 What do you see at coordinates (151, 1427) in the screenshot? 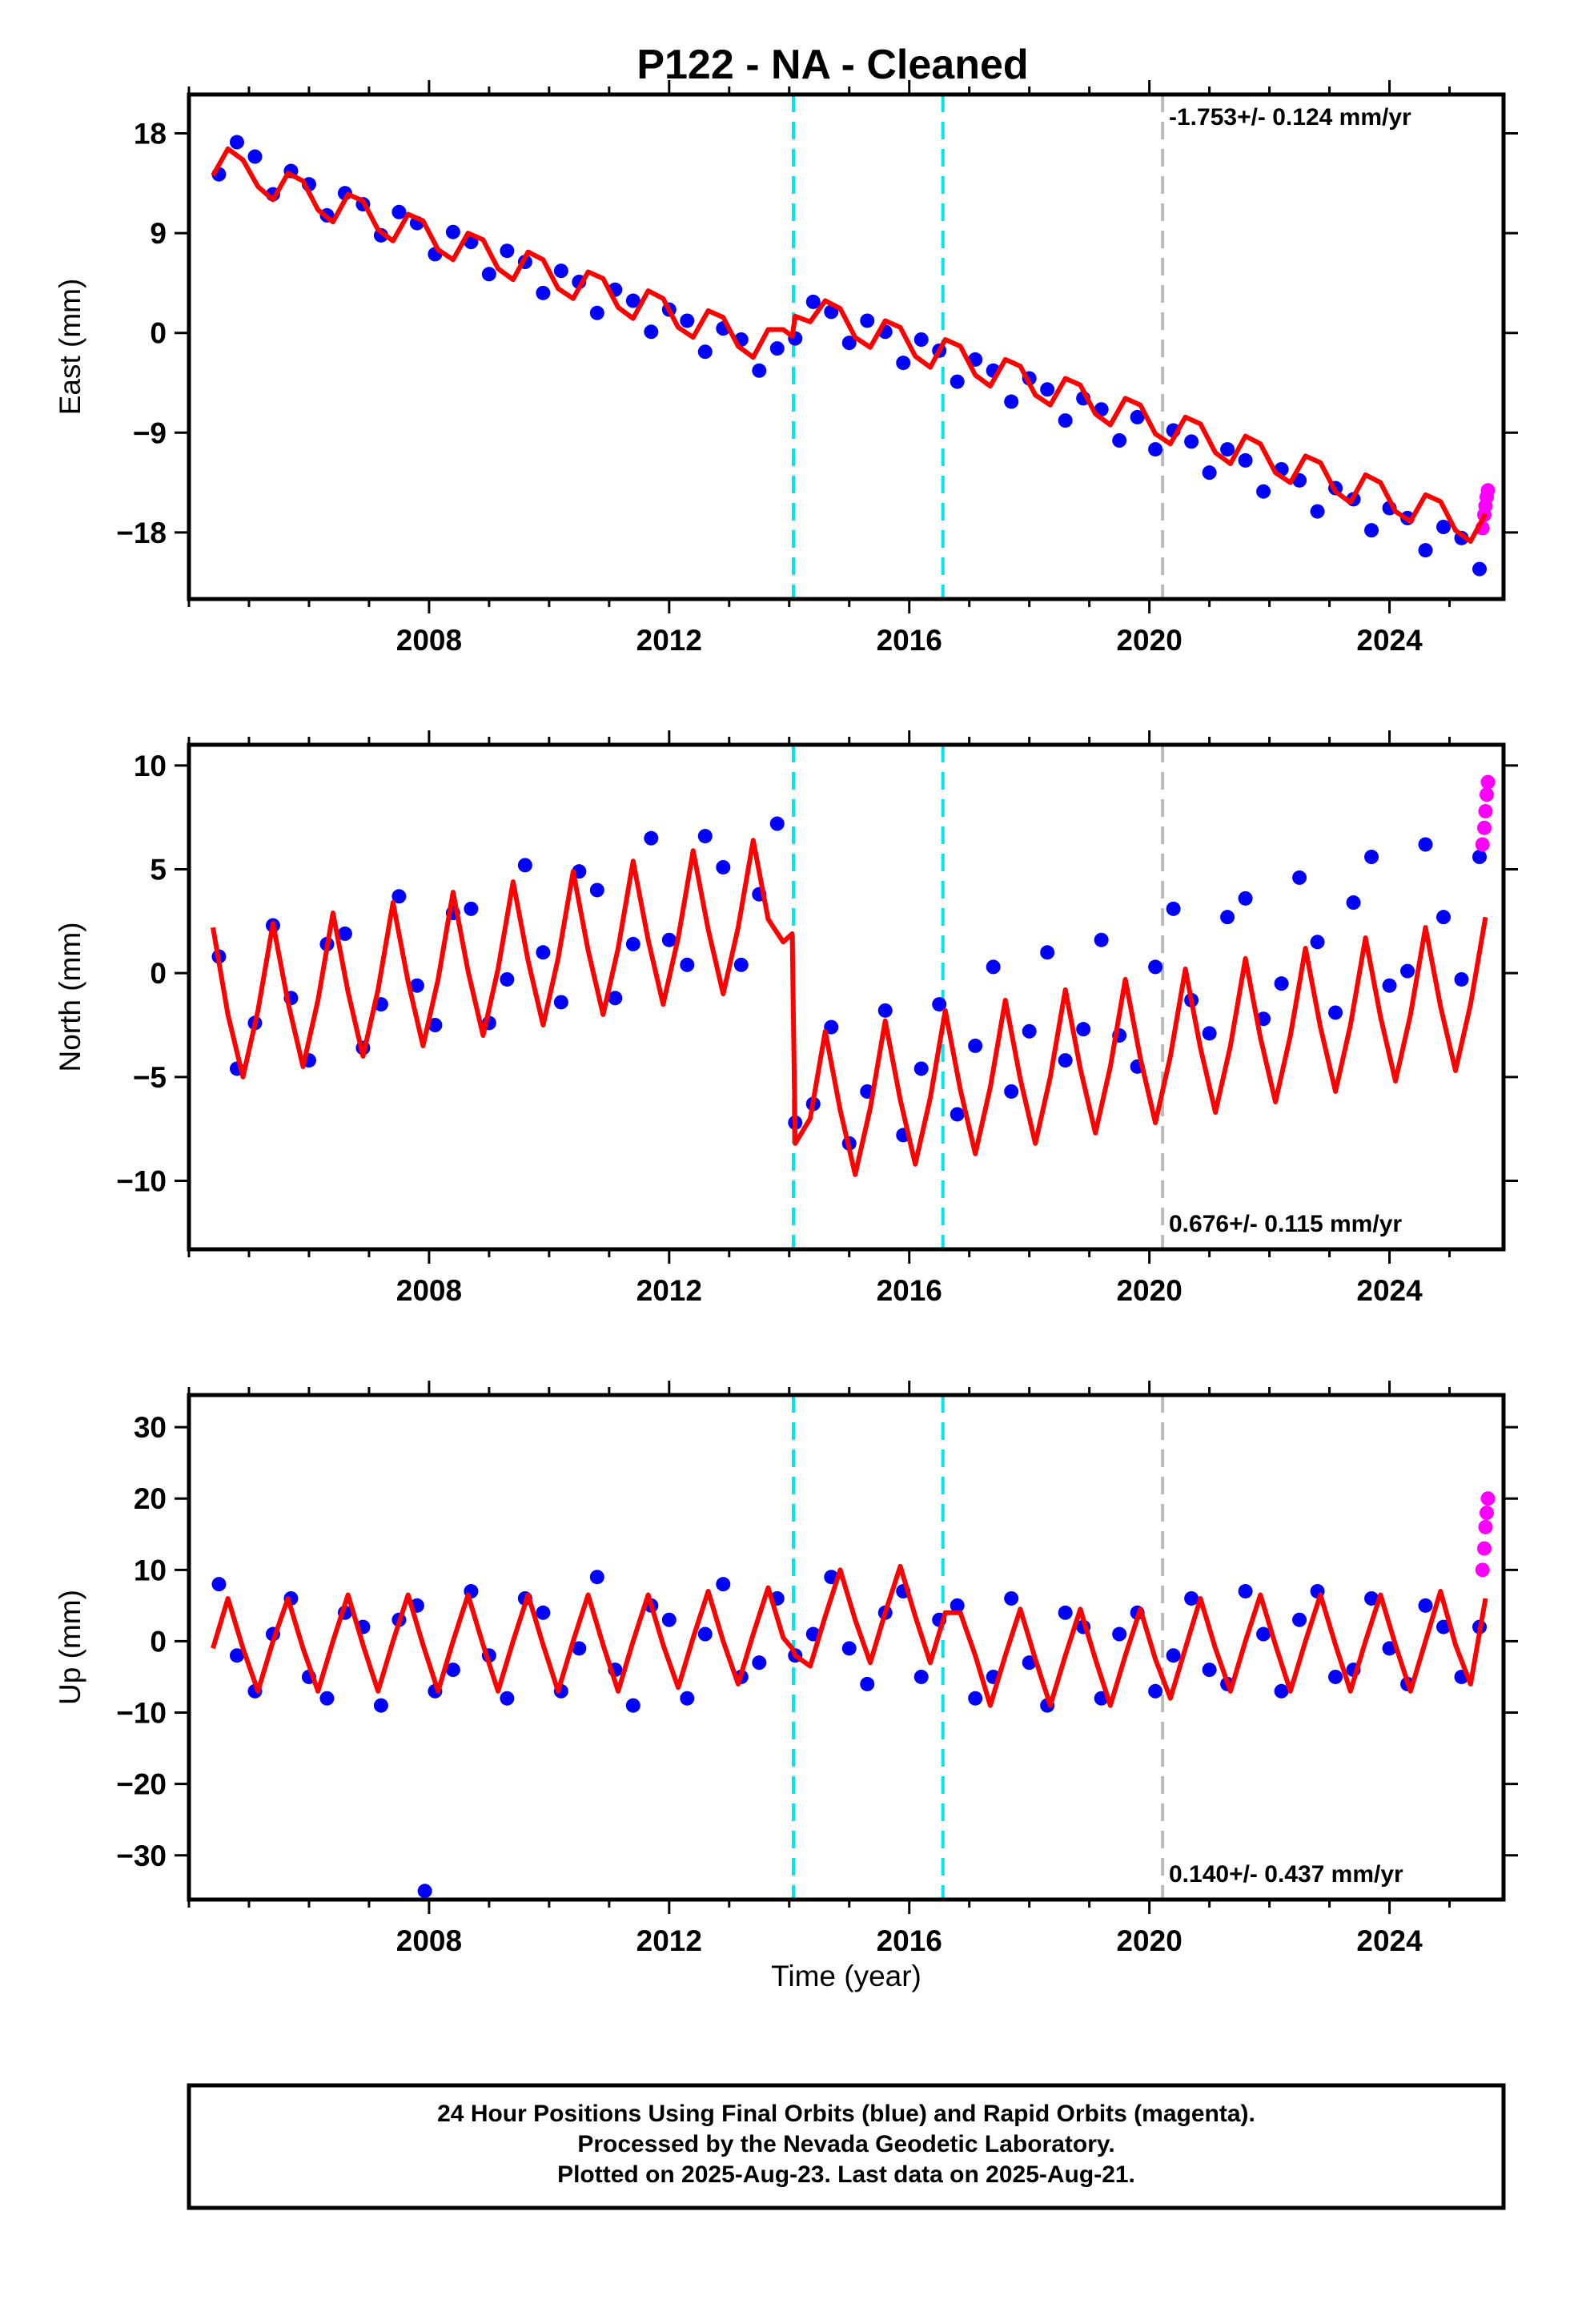
I see `up-y-tick-label: 30` at bounding box center [151, 1427].